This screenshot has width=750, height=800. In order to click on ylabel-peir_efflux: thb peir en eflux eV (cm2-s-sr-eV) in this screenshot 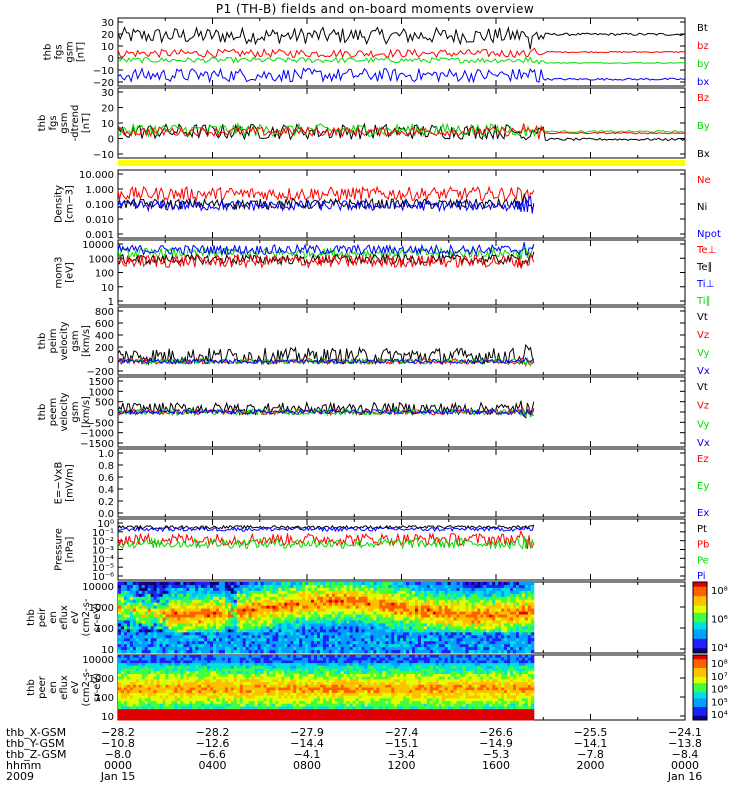, I will do `click(64, 617)`.